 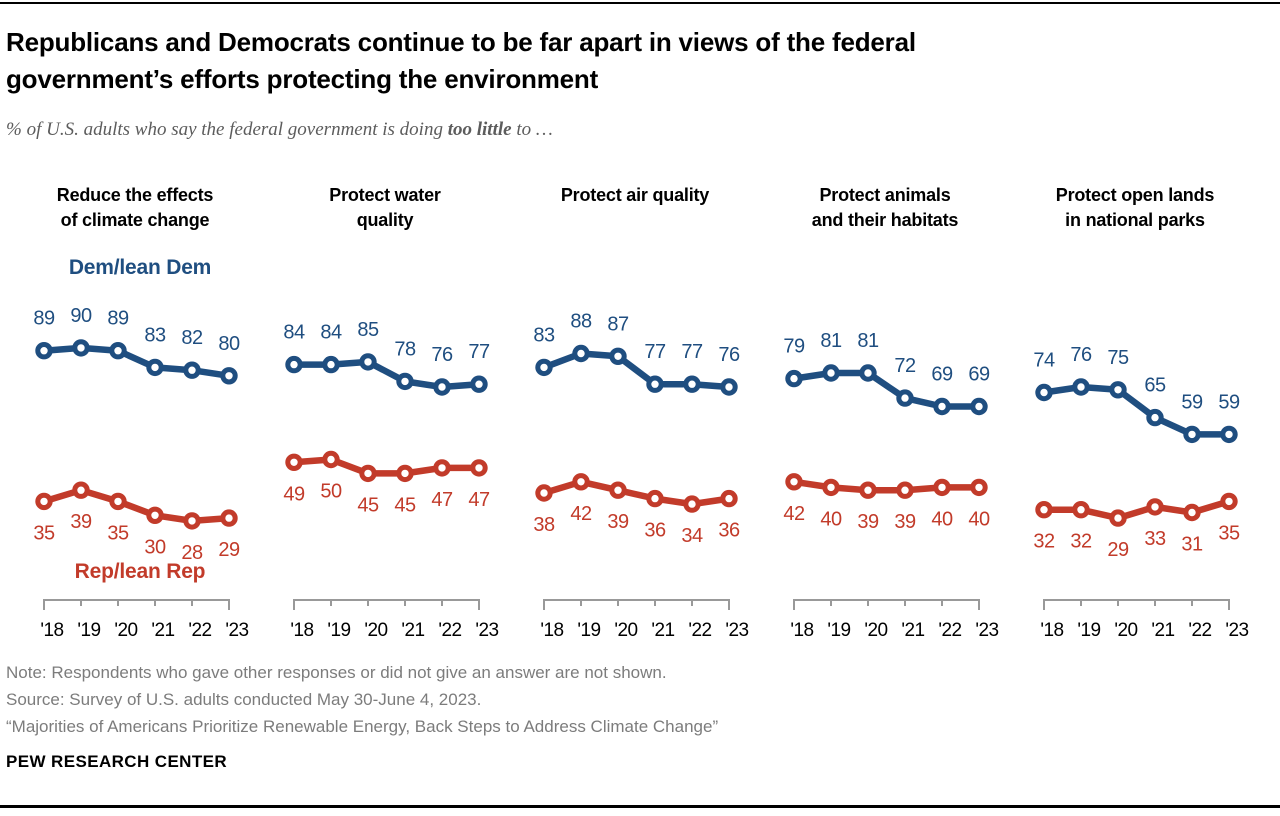 I want to click on dem-value-label: 78, so click(x=405, y=349).